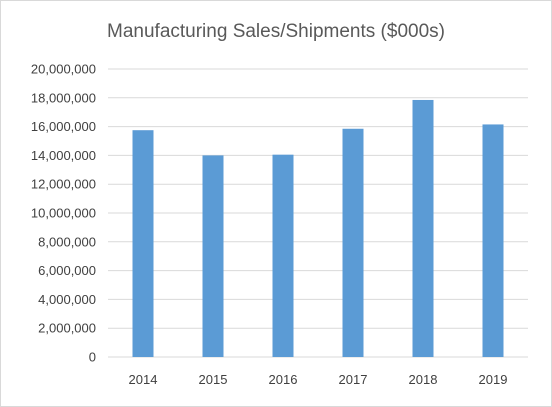  Describe the element at coordinates (423, 379) in the screenshot. I see `x-tick-label: 2018` at that location.